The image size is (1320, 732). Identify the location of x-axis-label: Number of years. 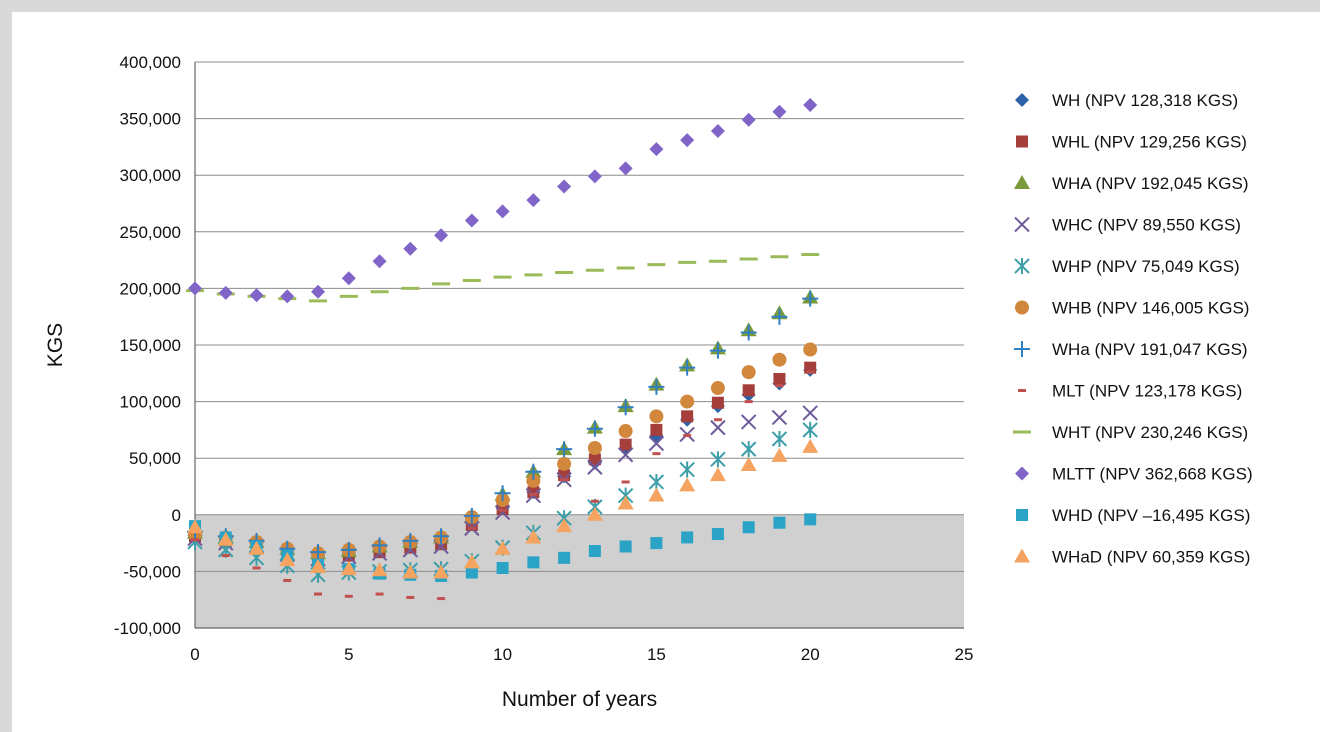
(579, 699).